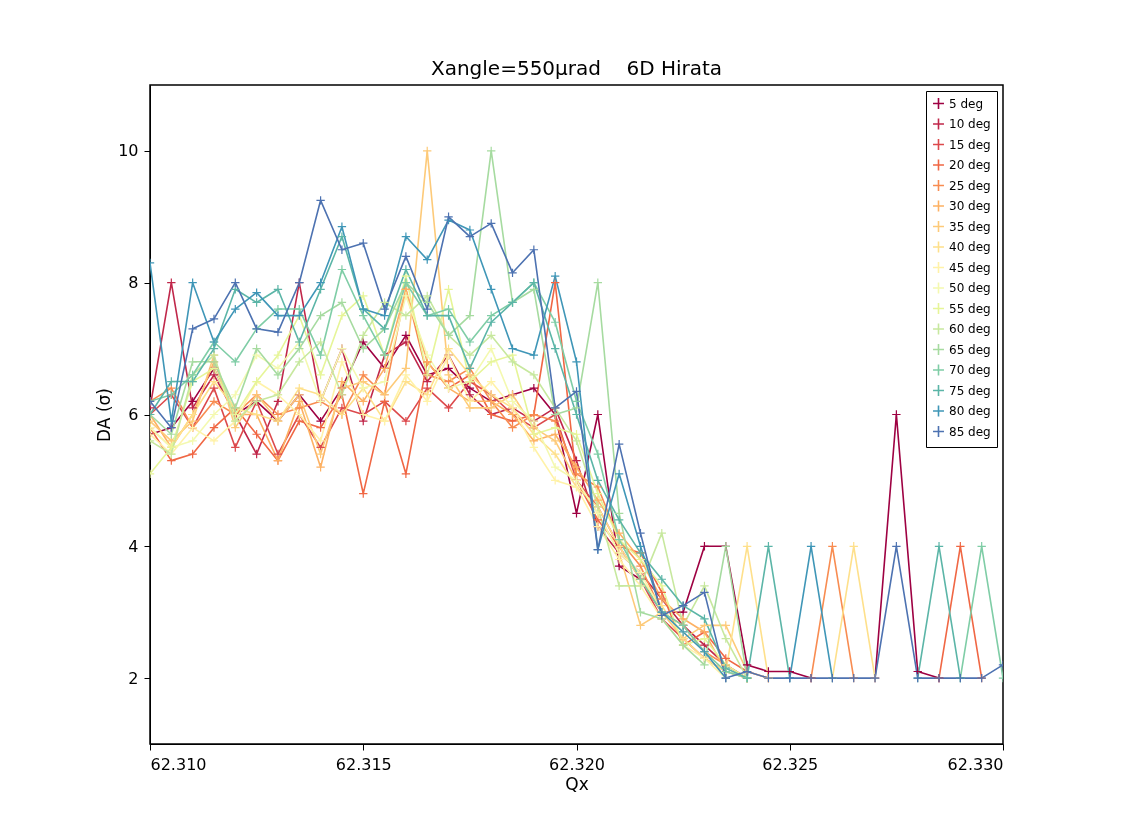  I want to click on legend-label: 75 deg, so click(970, 390).